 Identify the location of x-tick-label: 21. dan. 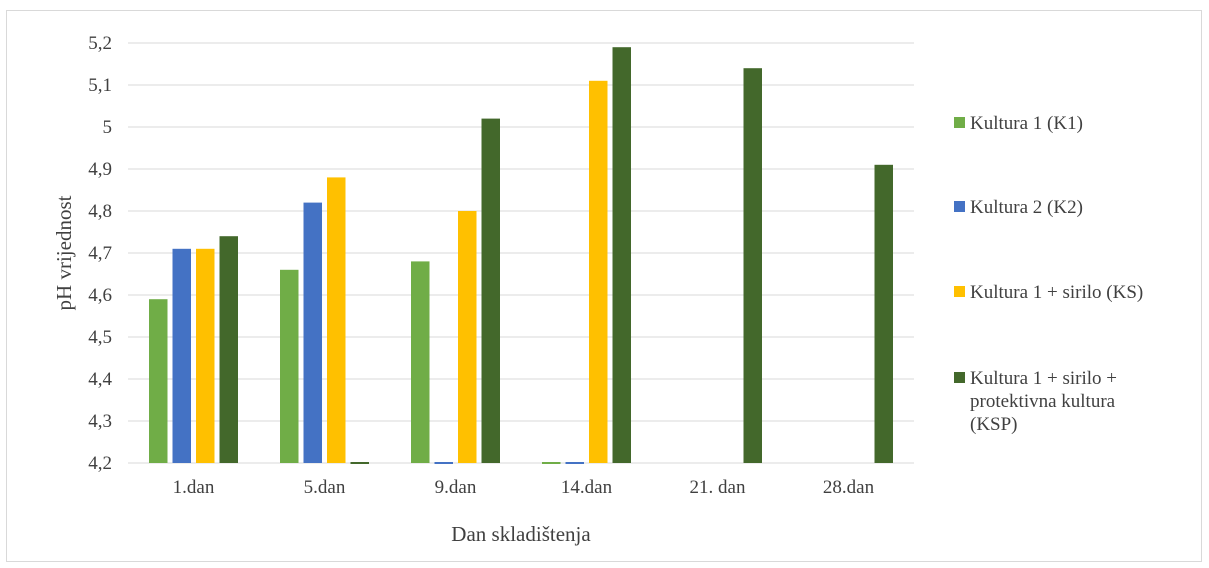
(718, 487).